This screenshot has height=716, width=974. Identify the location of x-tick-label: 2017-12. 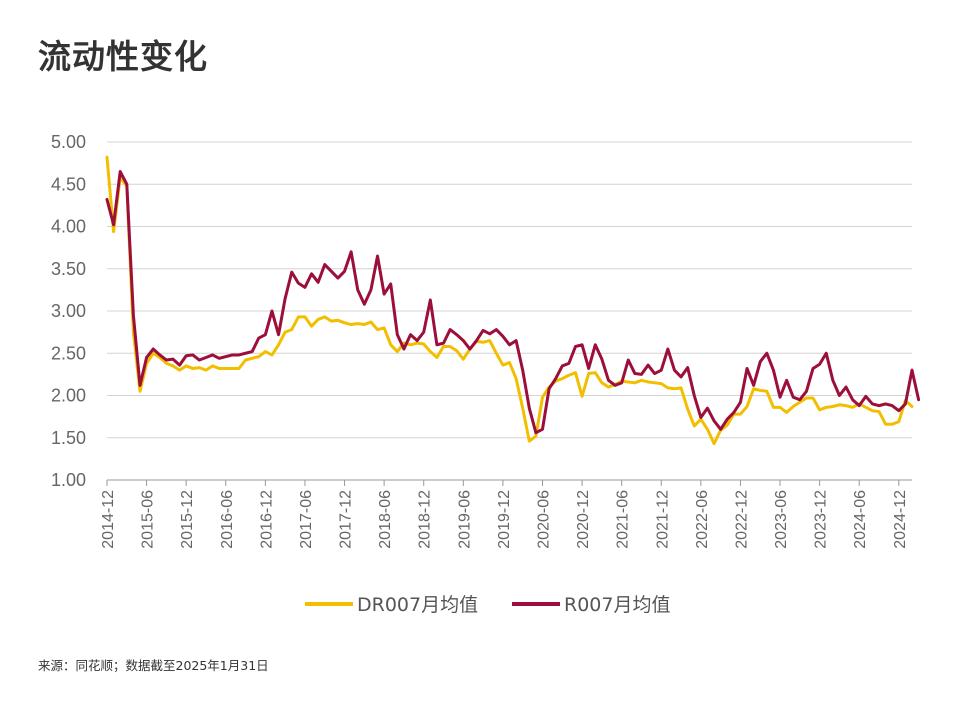
(346, 519).